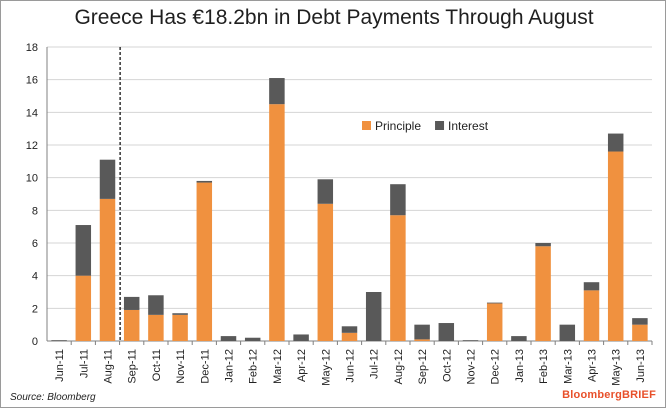 The width and height of the screenshot is (668, 410). What do you see at coordinates (423, 366) in the screenshot?
I see `x-tick-label: Sep-12` at bounding box center [423, 366].